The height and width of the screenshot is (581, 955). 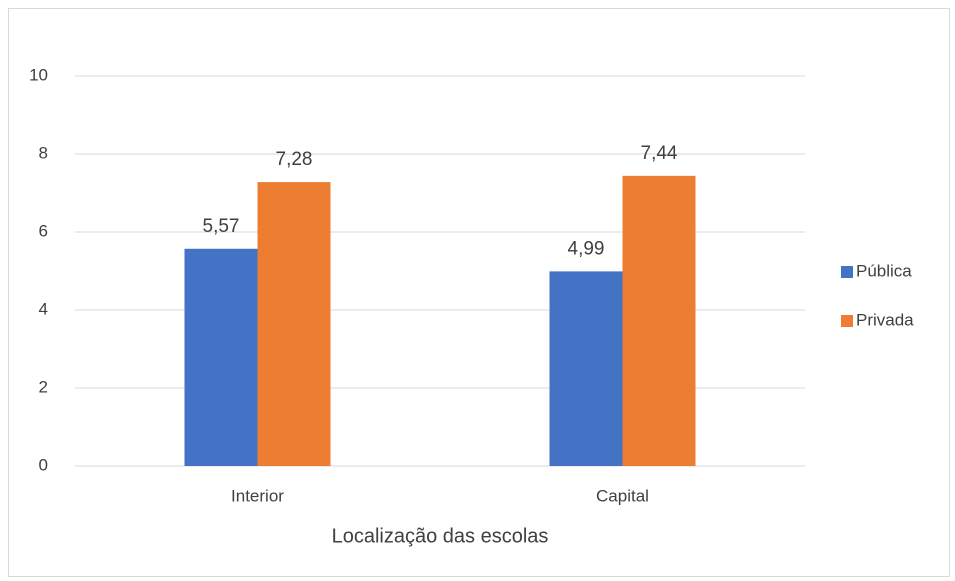 What do you see at coordinates (294, 159) in the screenshot?
I see `data-label: 7,28` at bounding box center [294, 159].